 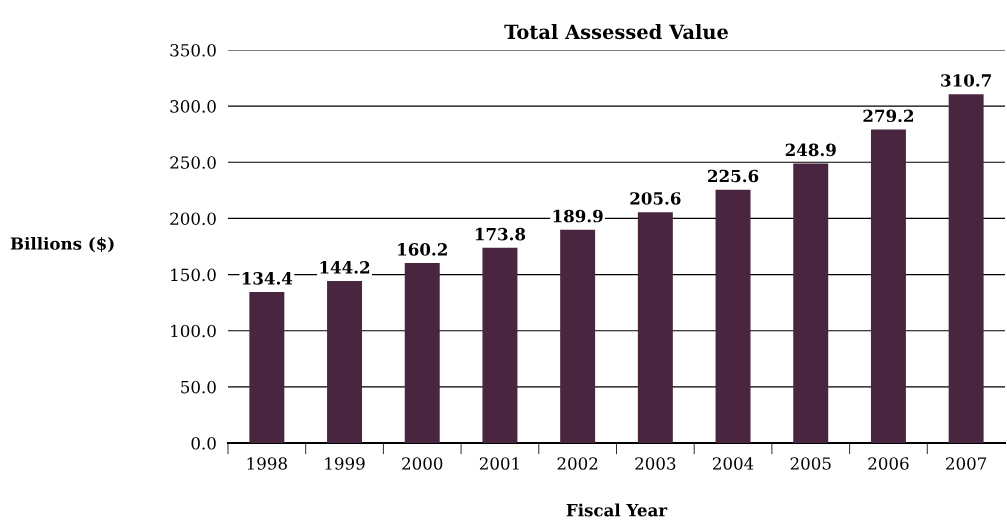 I want to click on x-tick-label: 2000, so click(x=422, y=463).